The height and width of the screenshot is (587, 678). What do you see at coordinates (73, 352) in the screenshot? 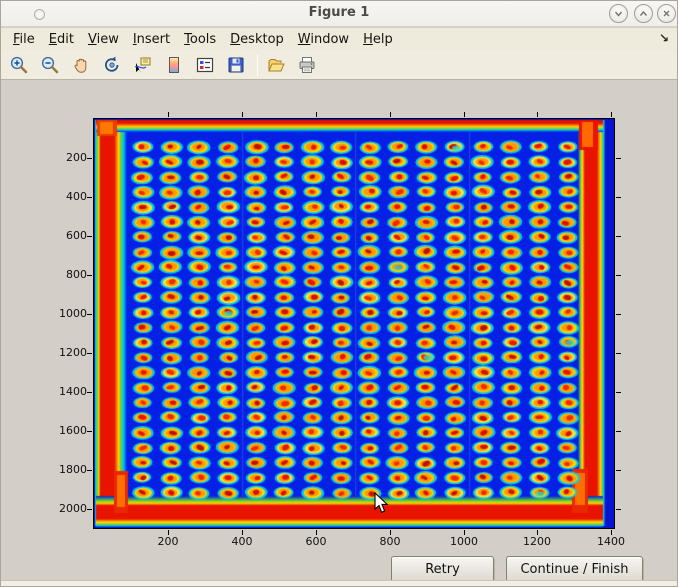
I see `y-tick-label: 1200` at bounding box center [73, 352].